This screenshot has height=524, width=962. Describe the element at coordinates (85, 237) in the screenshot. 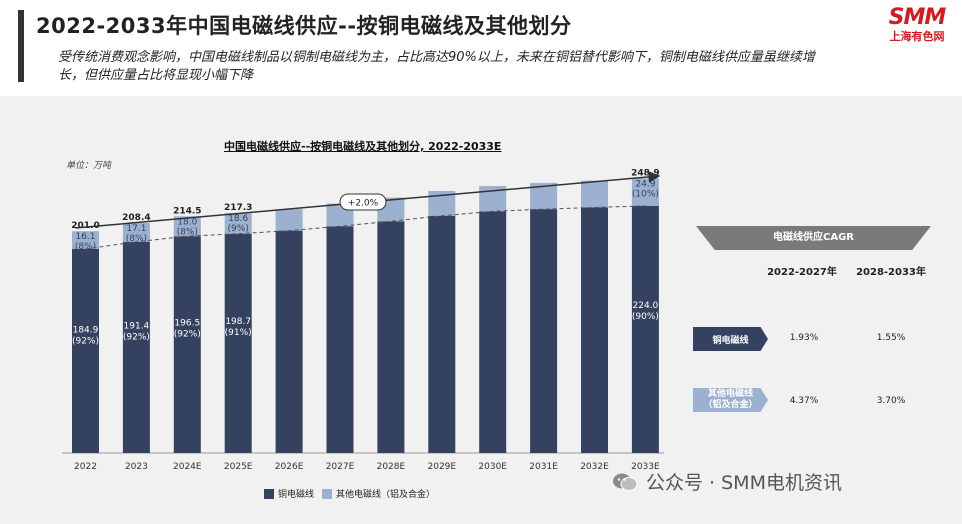

I see `label-other-2022: 16.1` at that location.